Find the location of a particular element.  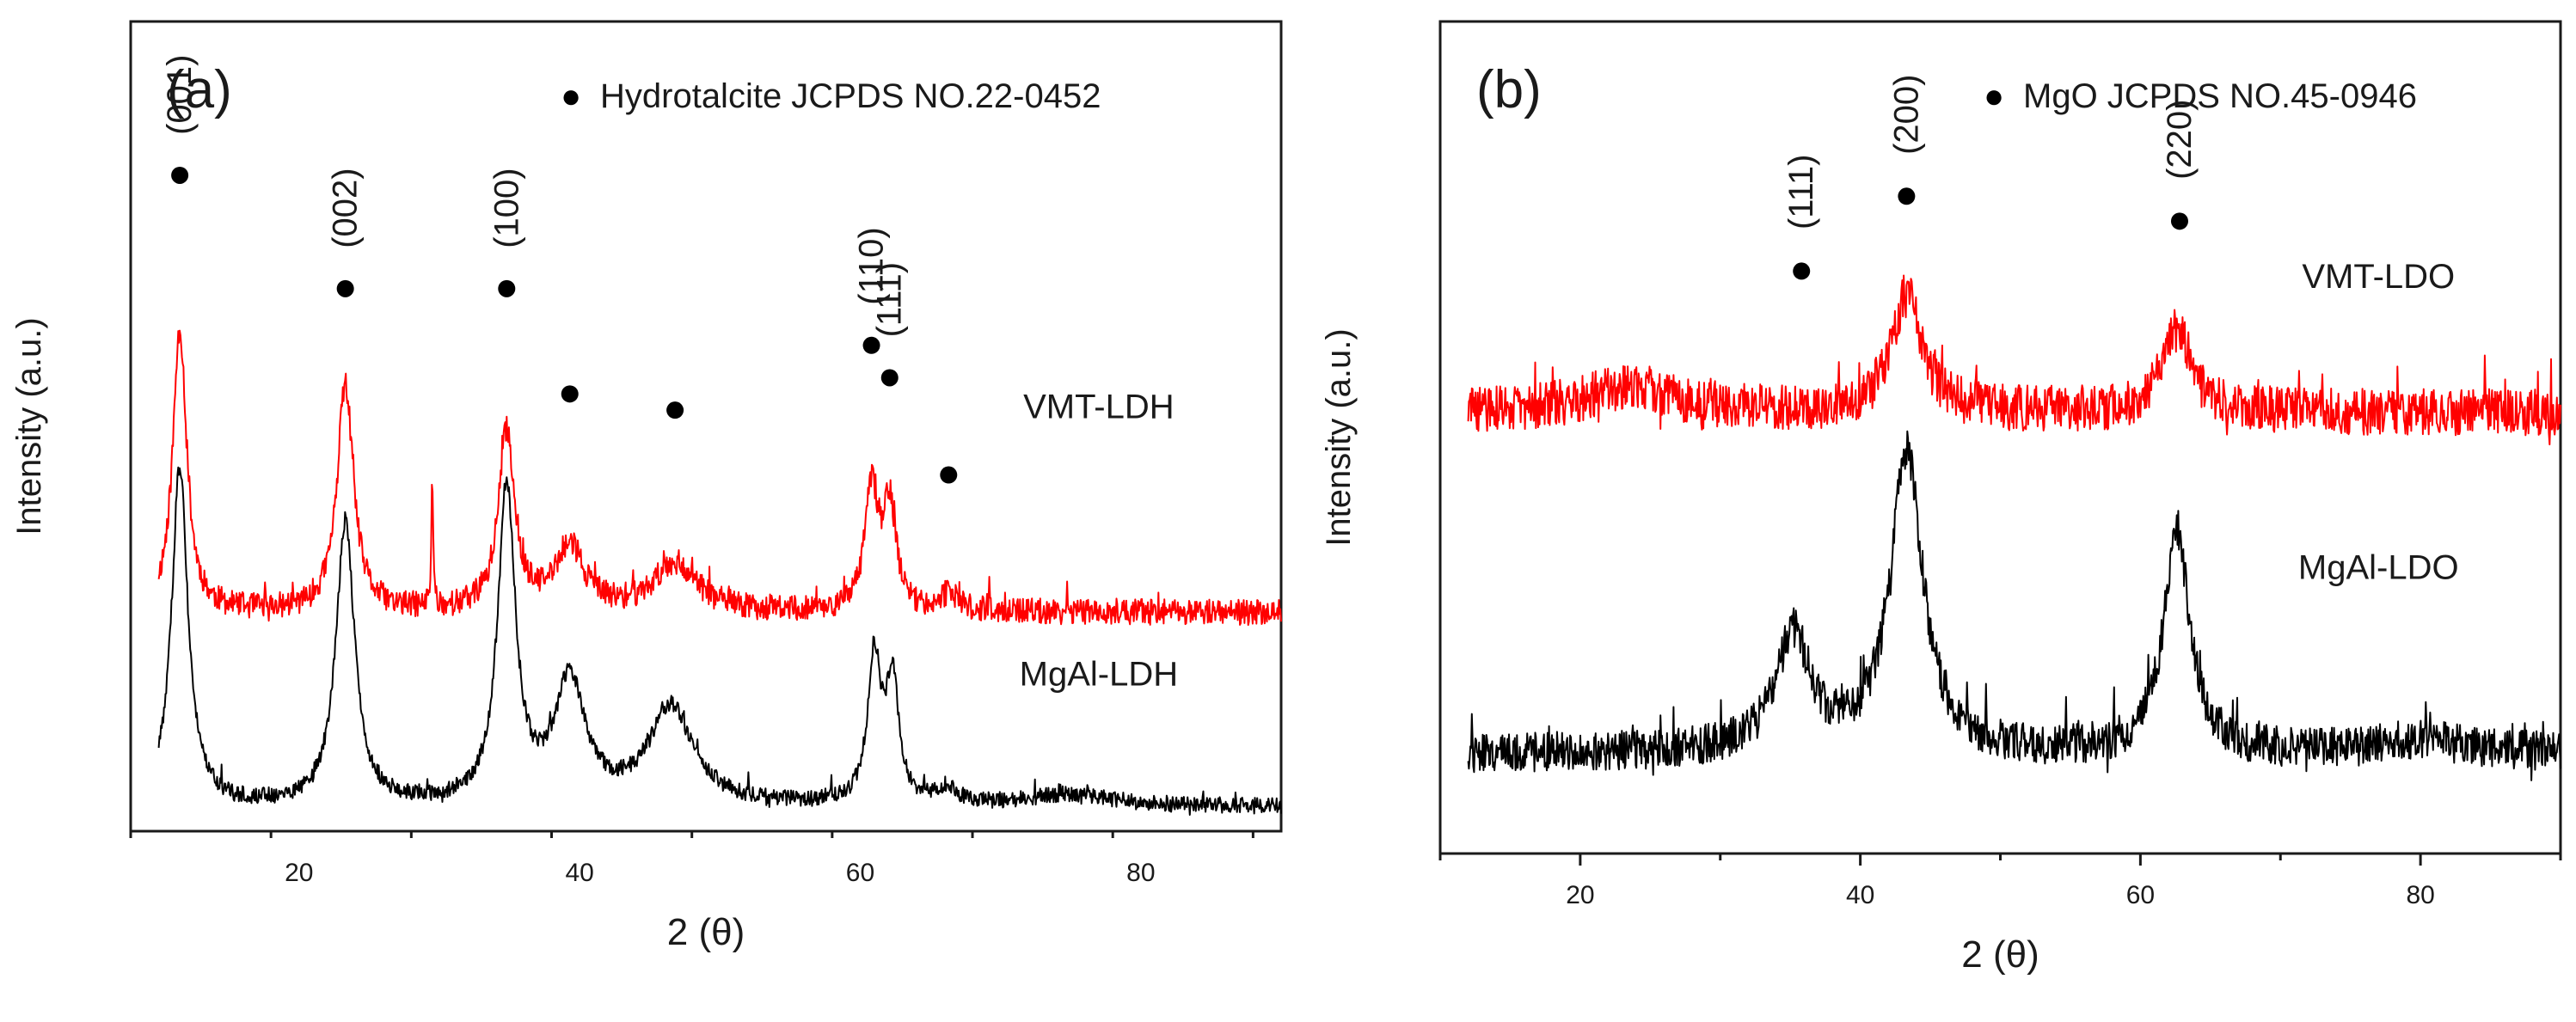

series-label: VMT-LDH is located at coordinates (1099, 407).